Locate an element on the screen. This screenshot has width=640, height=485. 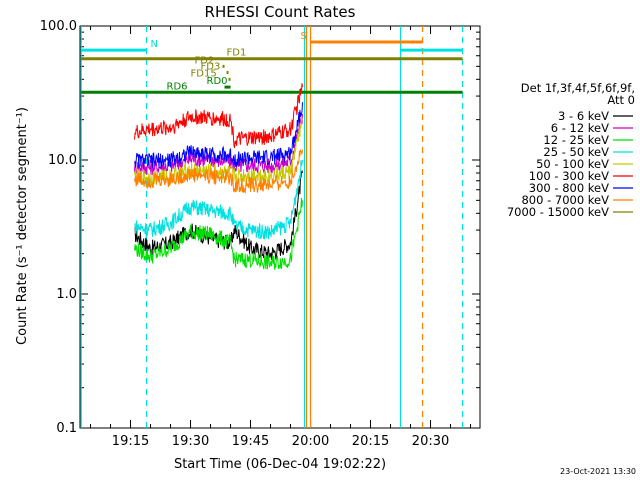
x-tick-label: 19:45 is located at coordinates (250, 441).